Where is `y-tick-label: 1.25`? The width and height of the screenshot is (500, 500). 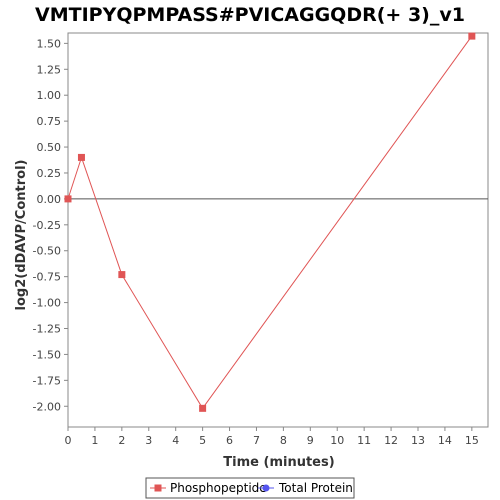 y-tick-label: 1.25 is located at coordinates (49, 69).